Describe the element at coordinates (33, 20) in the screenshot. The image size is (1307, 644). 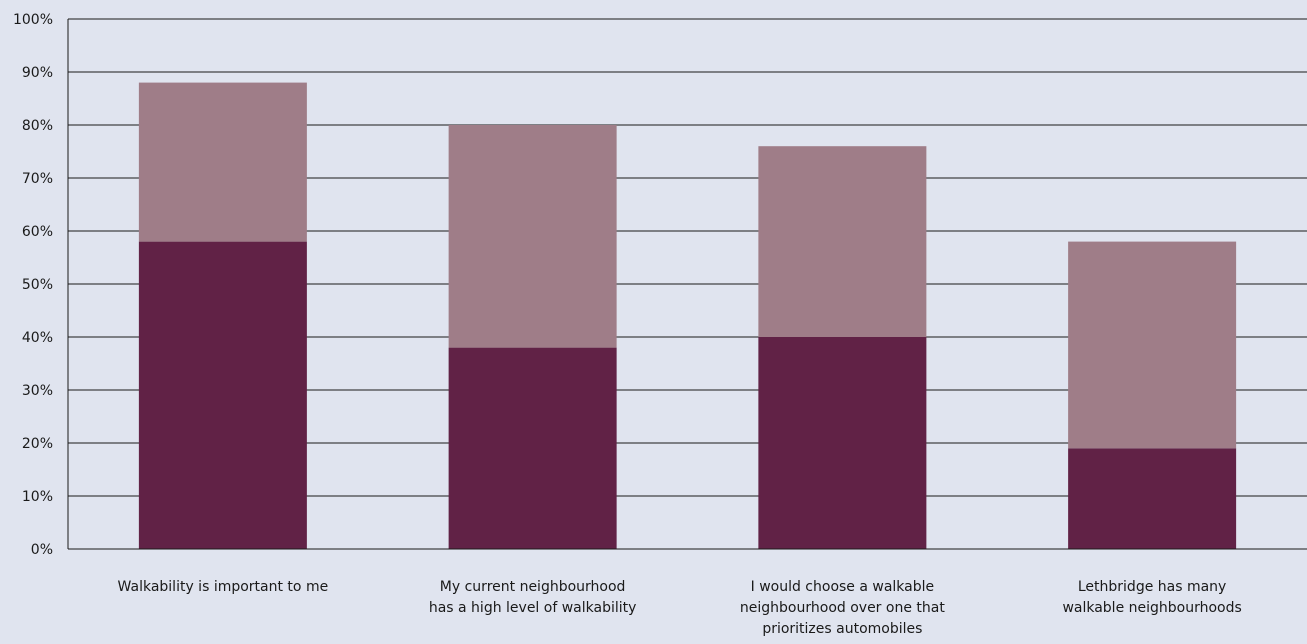
I see `y-tick-label: 100%` at that location.